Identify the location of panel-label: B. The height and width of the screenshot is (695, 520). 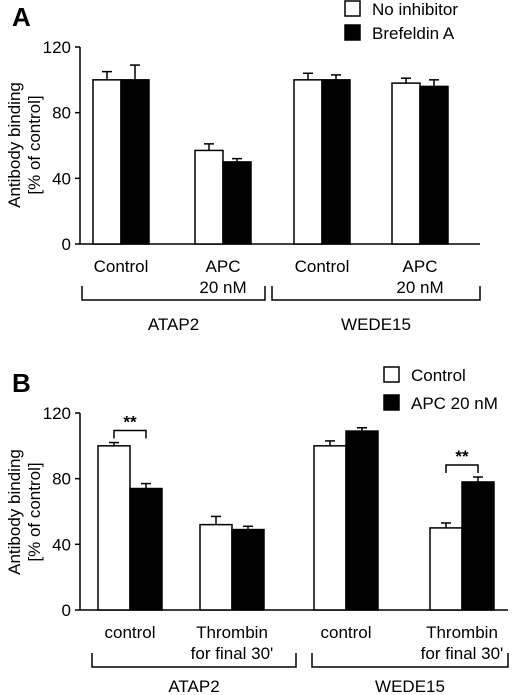
(21, 383).